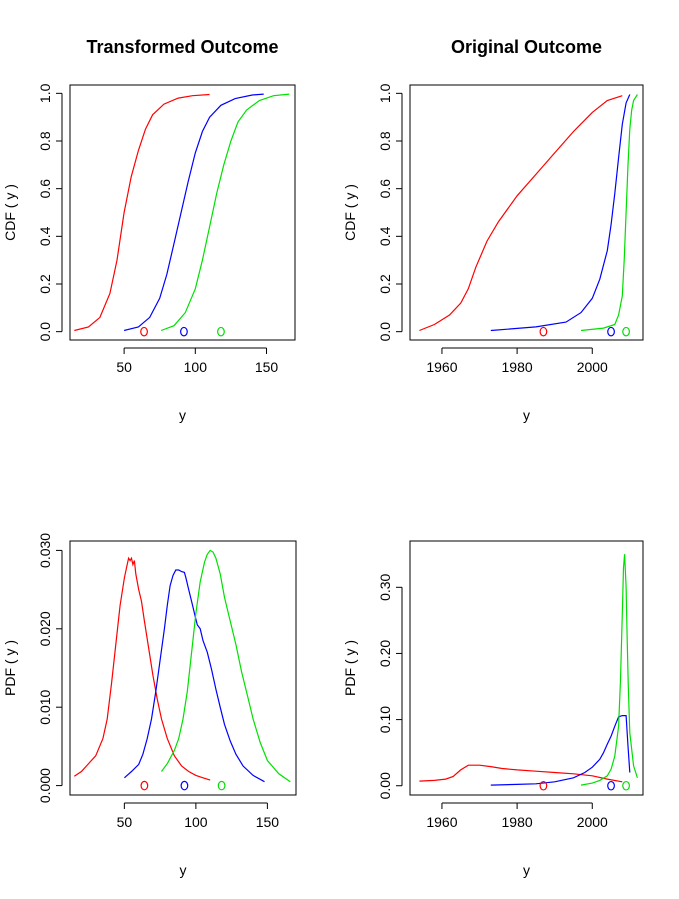  What do you see at coordinates (45, 628) in the screenshot?
I see `y-tick-label: 0.020` at bounding box center [45, 628].